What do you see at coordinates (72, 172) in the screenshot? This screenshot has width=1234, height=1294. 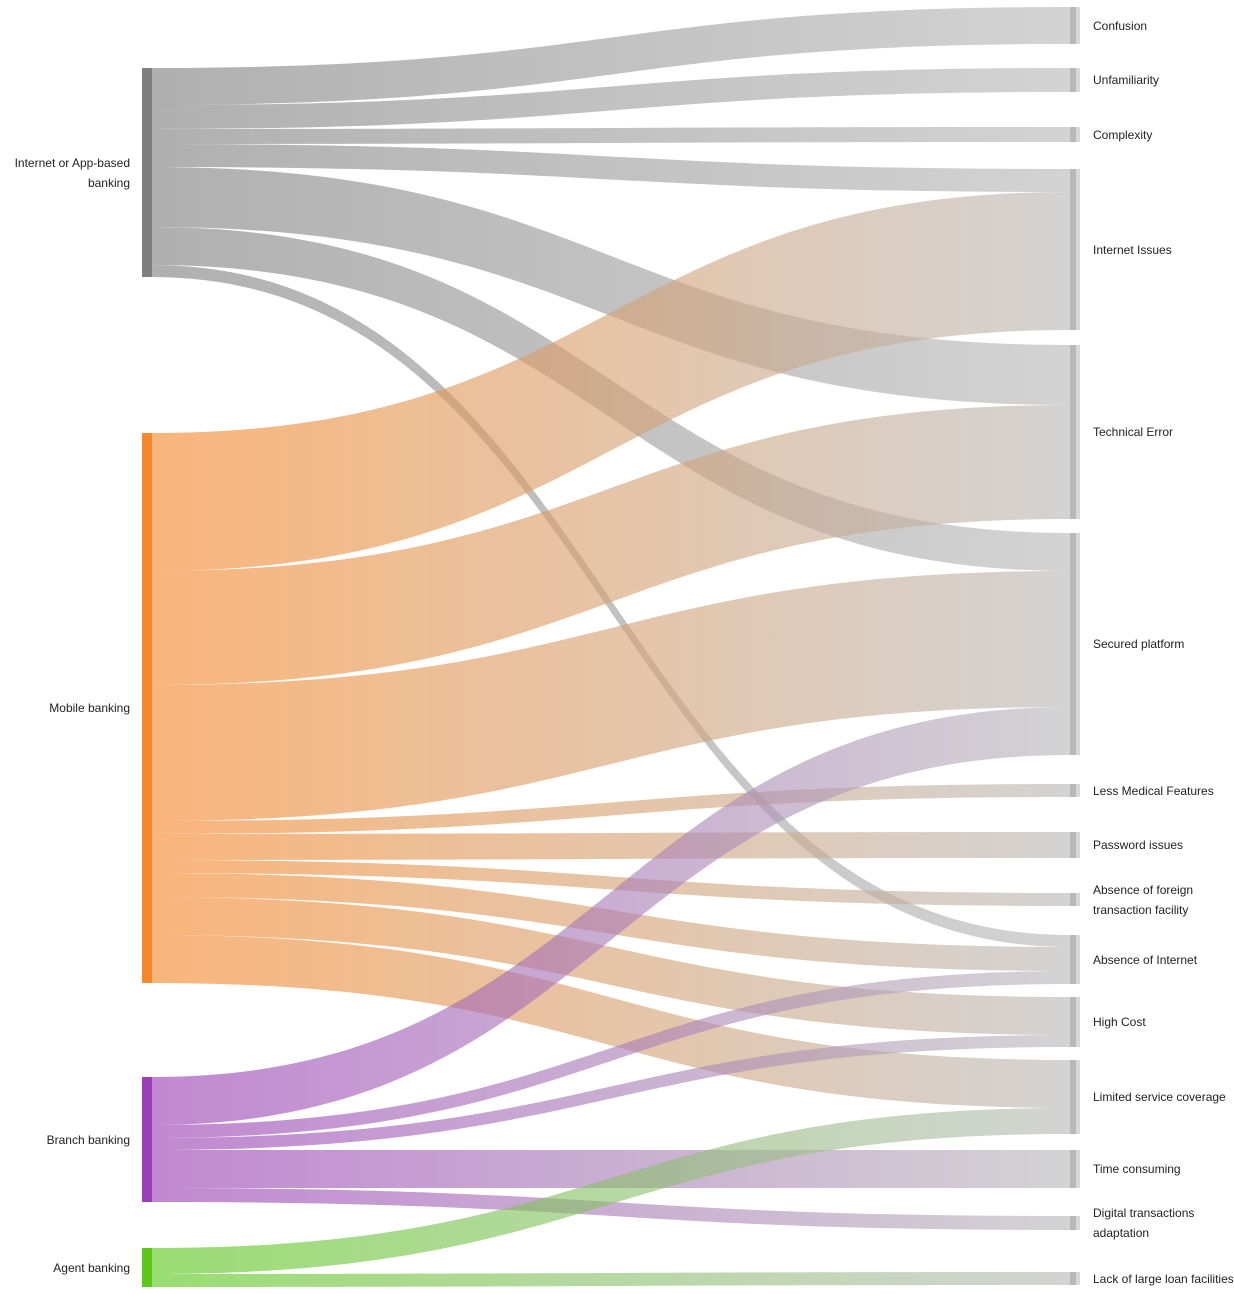 I see `node-label: Internet or App-based banking` at bounding box center [72, 172].